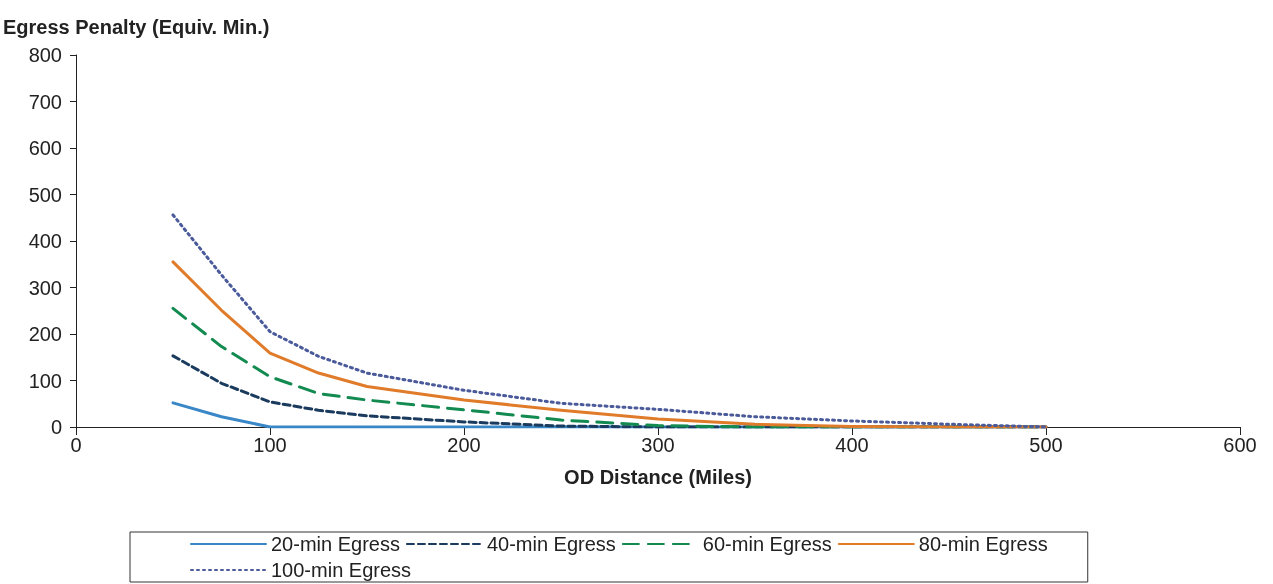 The width and height of the screenshot is (1273, 584). What do you see at coordinates (45, 148) in the screenshot?
I see `y-tick-label: 600` at bounding box center [45, 148].